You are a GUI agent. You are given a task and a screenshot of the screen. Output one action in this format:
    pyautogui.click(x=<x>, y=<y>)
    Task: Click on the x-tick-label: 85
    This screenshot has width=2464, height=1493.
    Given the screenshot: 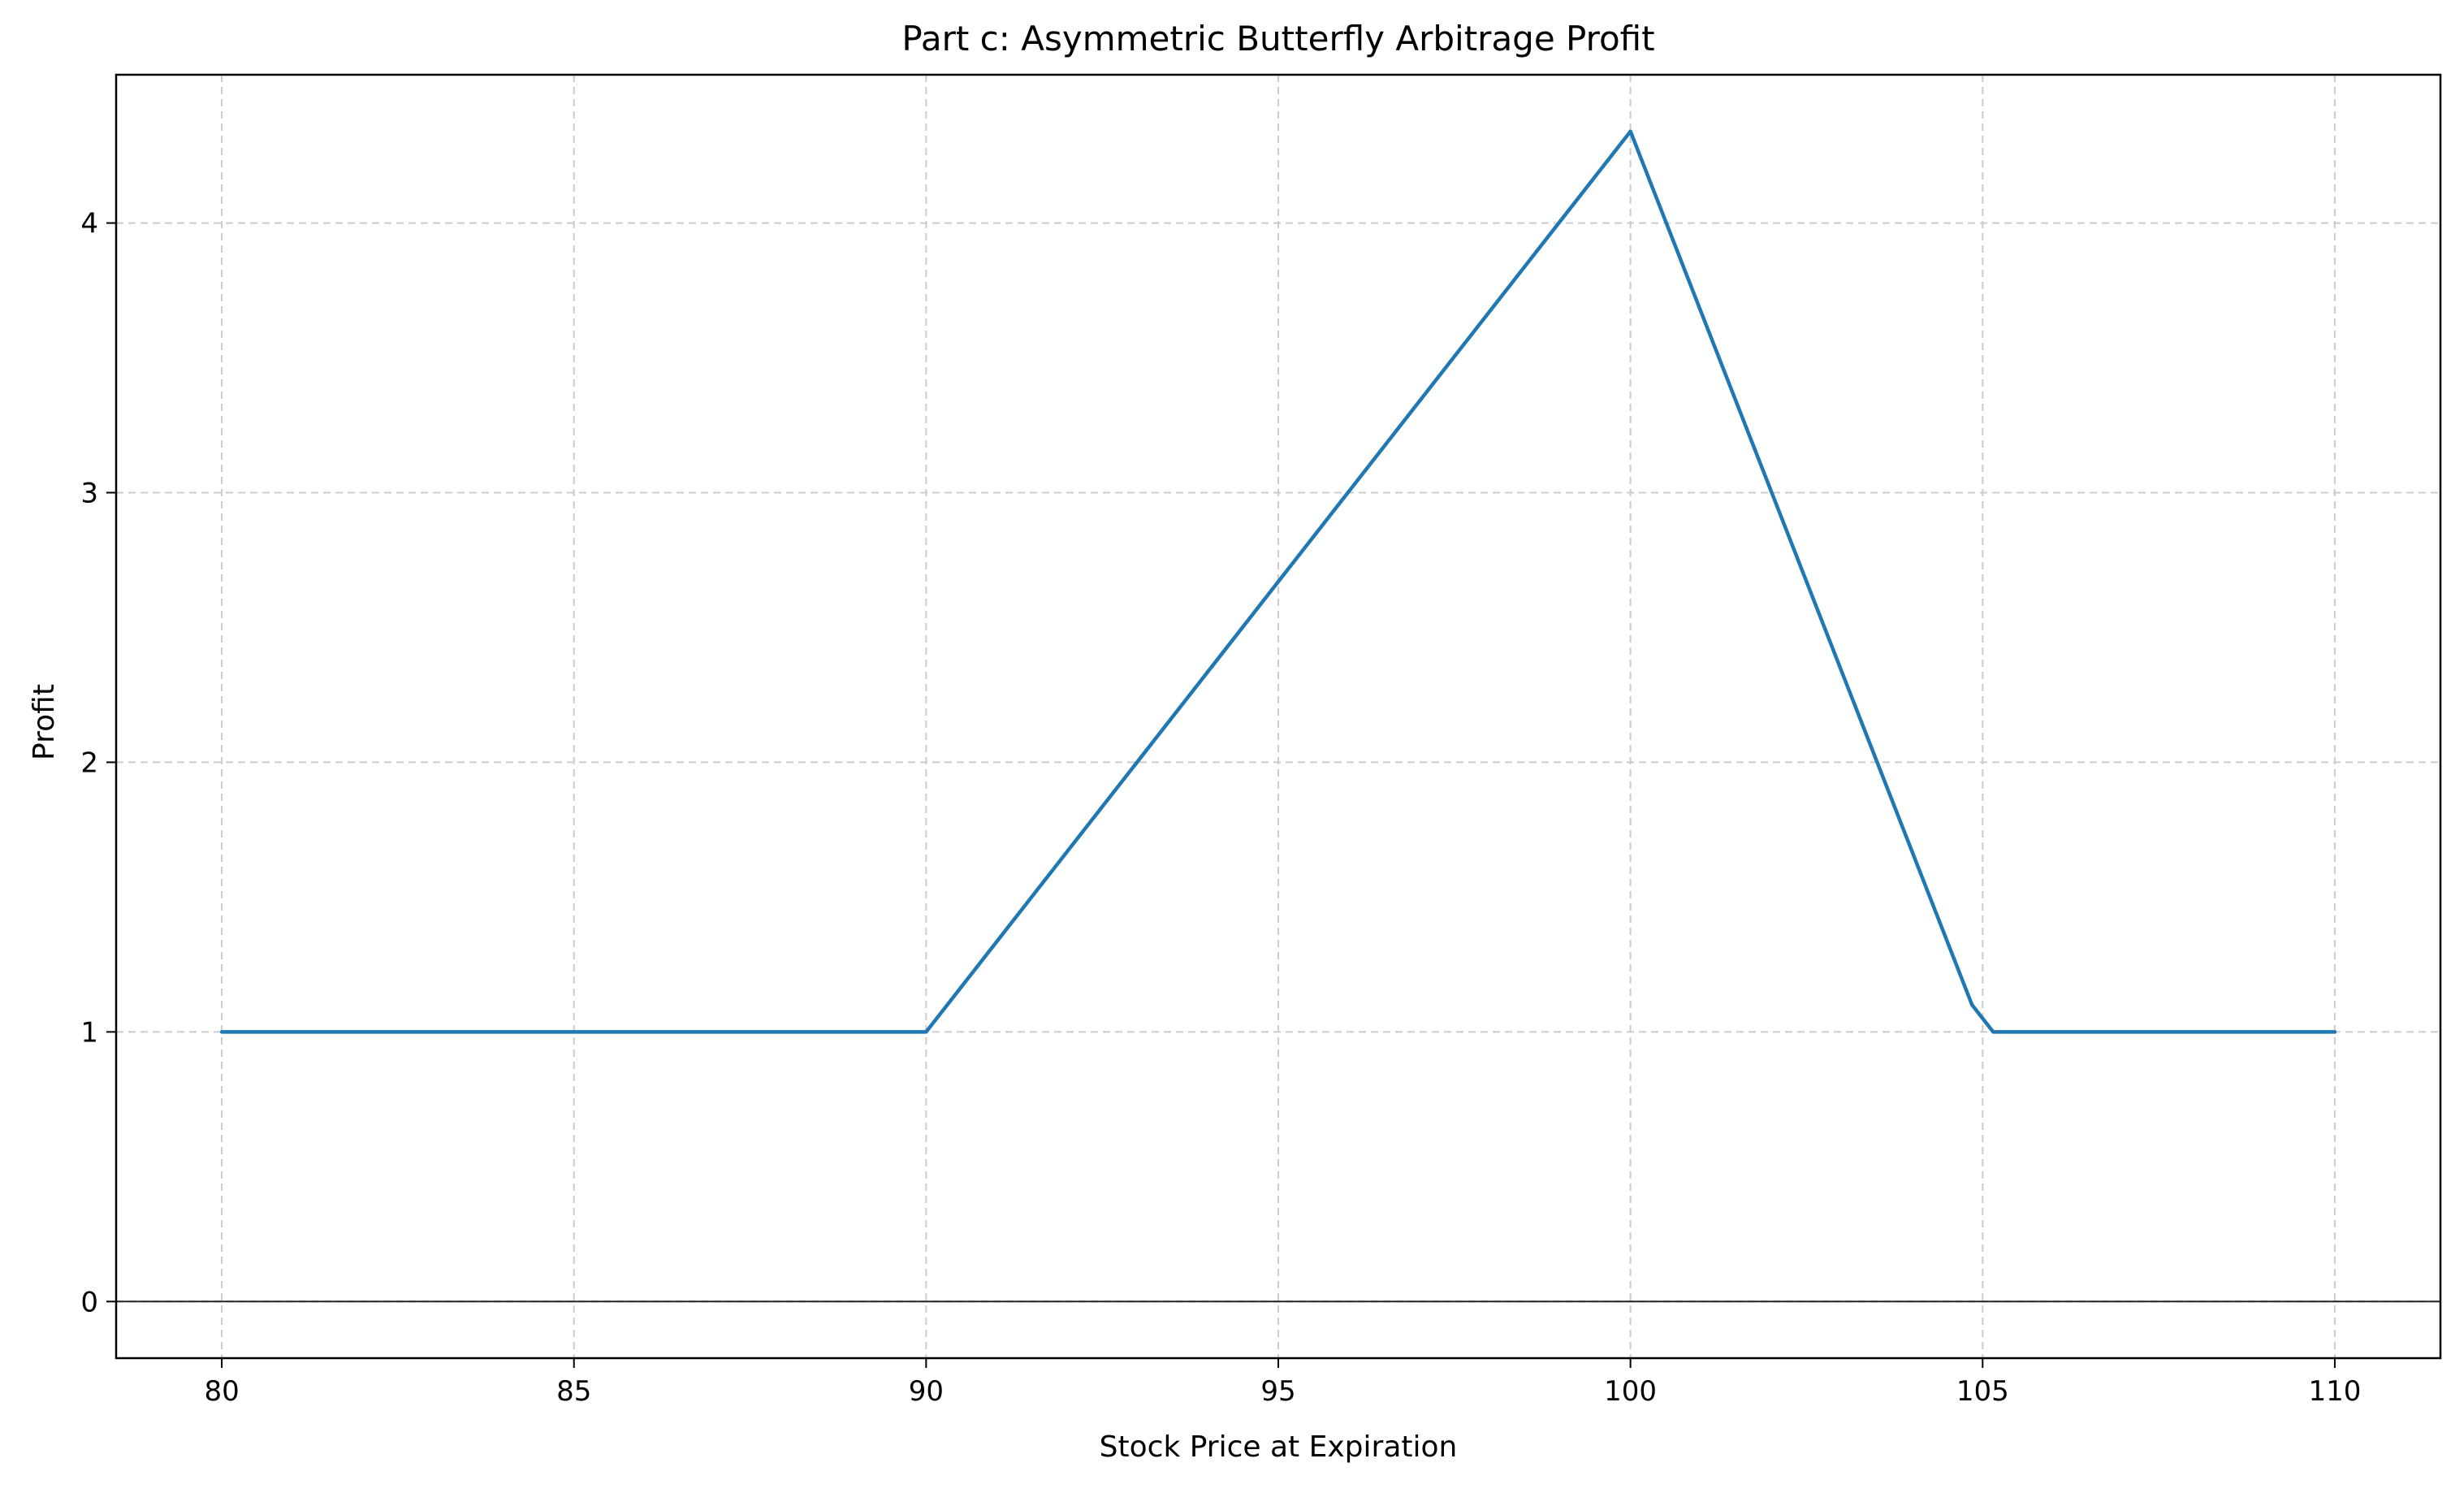 What is the action you would take?
    pyautogui.click(x=573, y=1391)
    